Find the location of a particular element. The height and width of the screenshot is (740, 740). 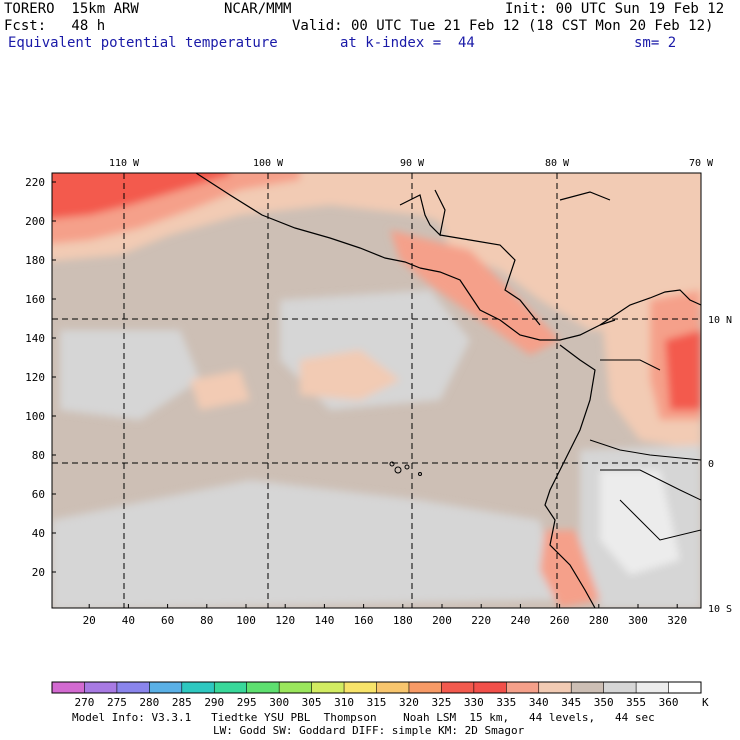

south-america-coastline is located at coordinates (570, 476).